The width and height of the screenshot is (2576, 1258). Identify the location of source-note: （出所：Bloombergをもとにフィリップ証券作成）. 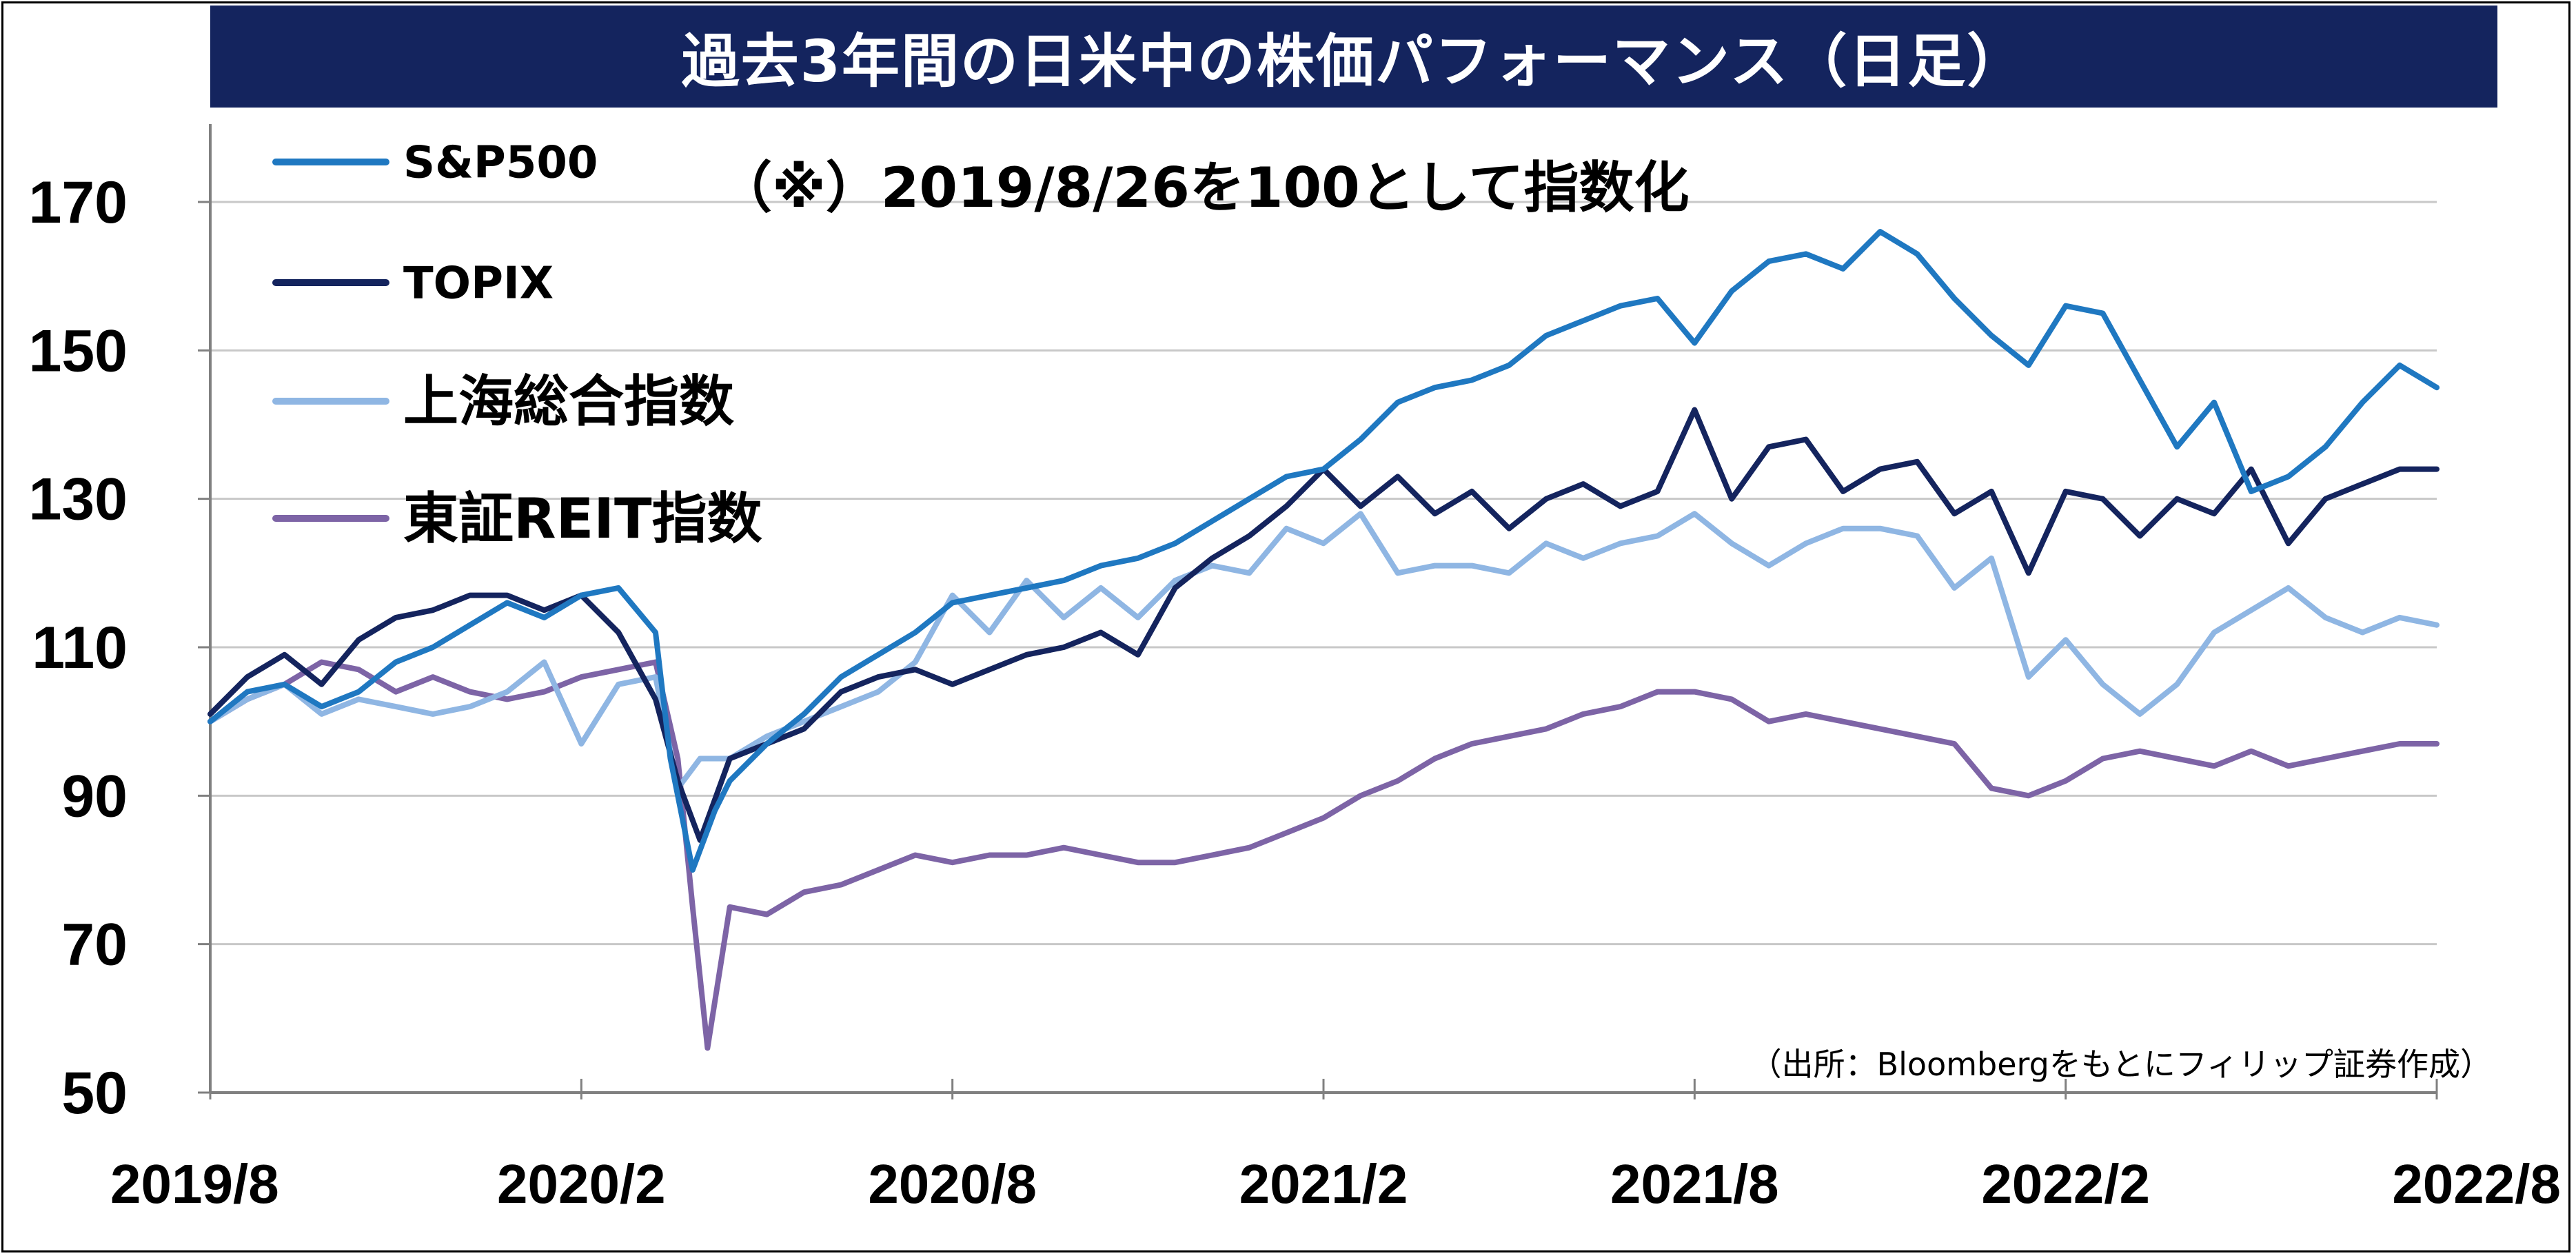
(2121, 1064).